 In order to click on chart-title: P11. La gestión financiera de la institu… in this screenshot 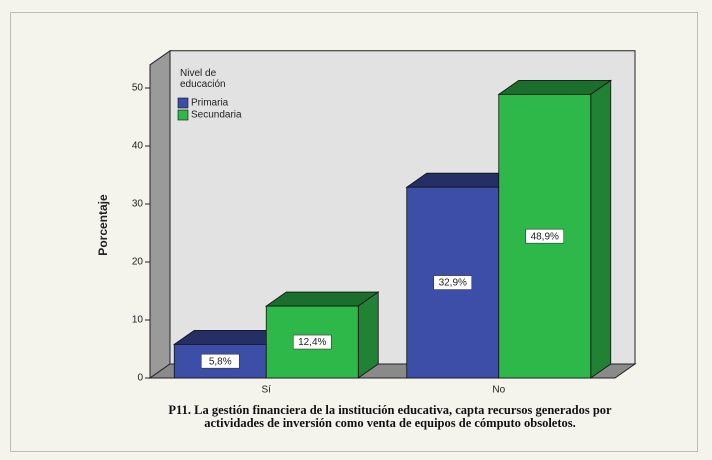, I will do `click(390, 416)`.